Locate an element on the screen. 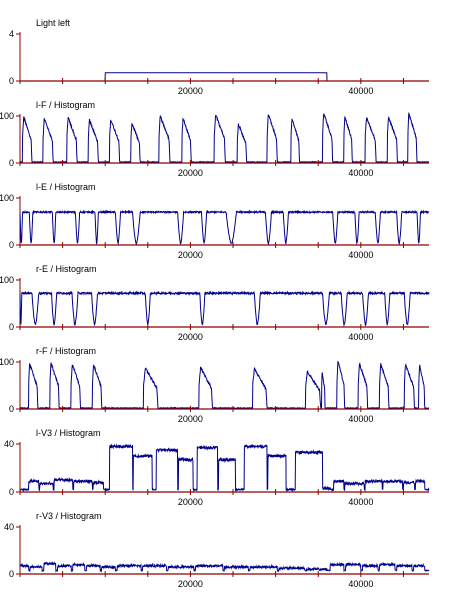 This screenshot has height=600, width=450. panel-title: Light left is located at coordinates (53, 23).